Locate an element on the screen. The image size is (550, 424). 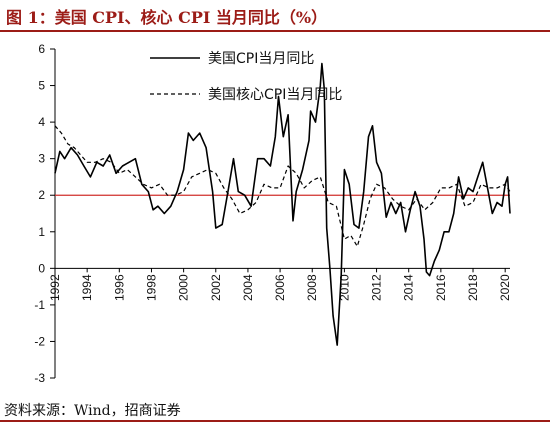
x-tick-label: 2020 is located at coordinates (505, 287).